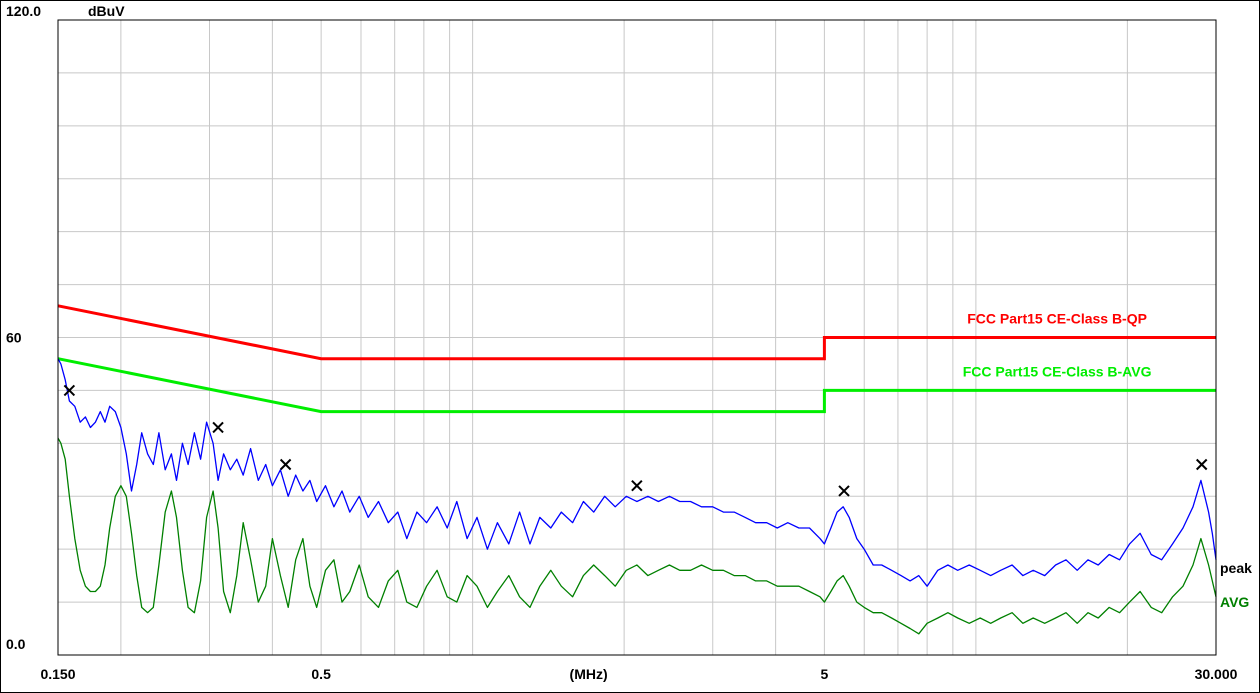 The image size is (1260, 693). What do you see at coordinates (23, 11) in the screenshot?
I see `y-tick-label: 120.0` at bounding box center [23, 11].